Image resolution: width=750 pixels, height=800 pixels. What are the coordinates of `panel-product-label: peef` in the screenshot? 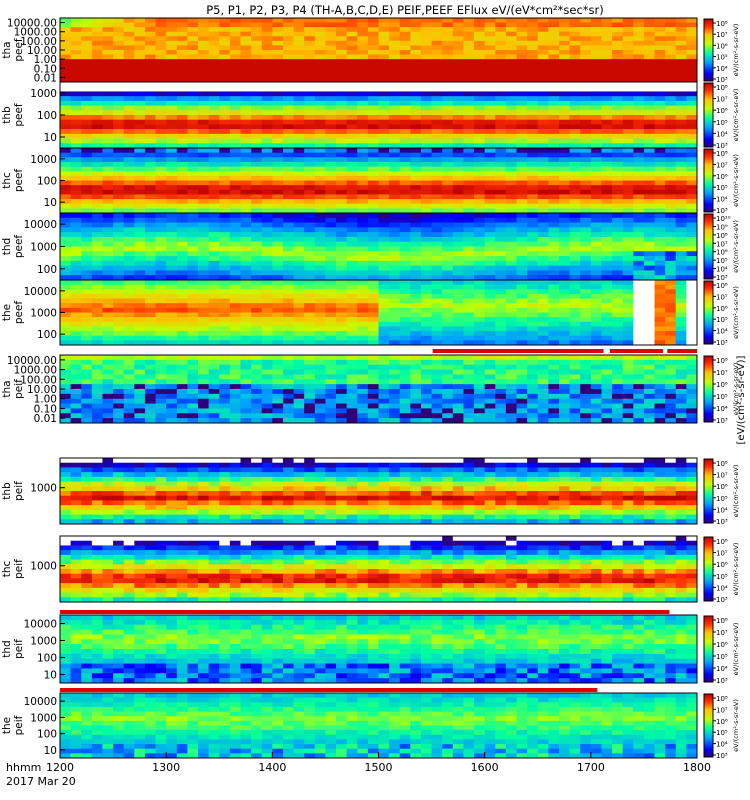 It's located at (19, 50).